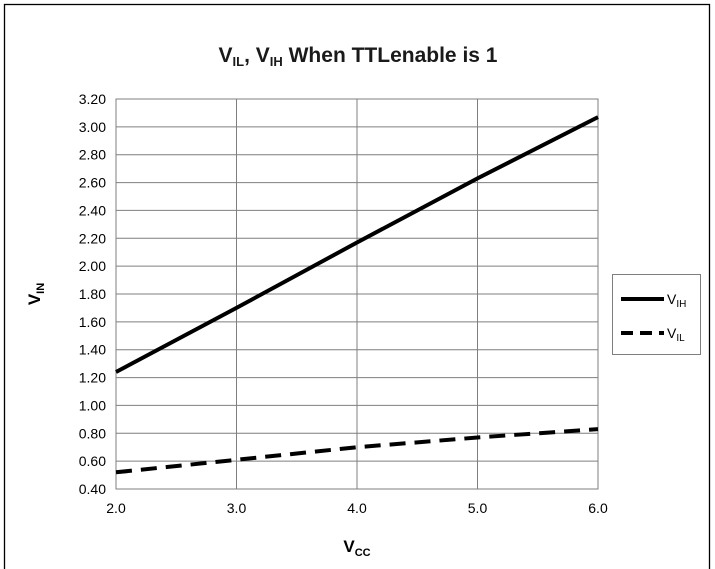  I want to click on x-tick-label: 3.0, so click(237, 508).